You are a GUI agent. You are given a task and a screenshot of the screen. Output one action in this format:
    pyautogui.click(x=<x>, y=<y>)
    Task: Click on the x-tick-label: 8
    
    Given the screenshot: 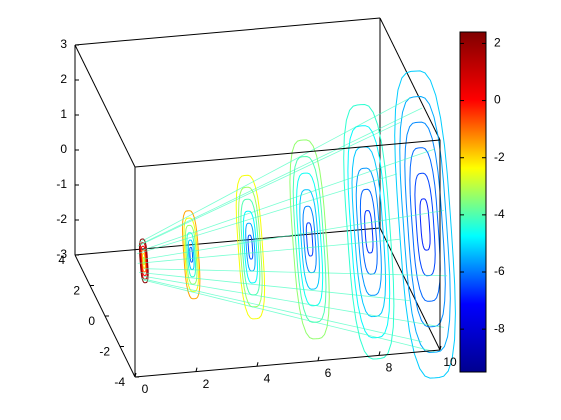 What is the action you would take?
    pyautogui.click(x=389, y=368)
    